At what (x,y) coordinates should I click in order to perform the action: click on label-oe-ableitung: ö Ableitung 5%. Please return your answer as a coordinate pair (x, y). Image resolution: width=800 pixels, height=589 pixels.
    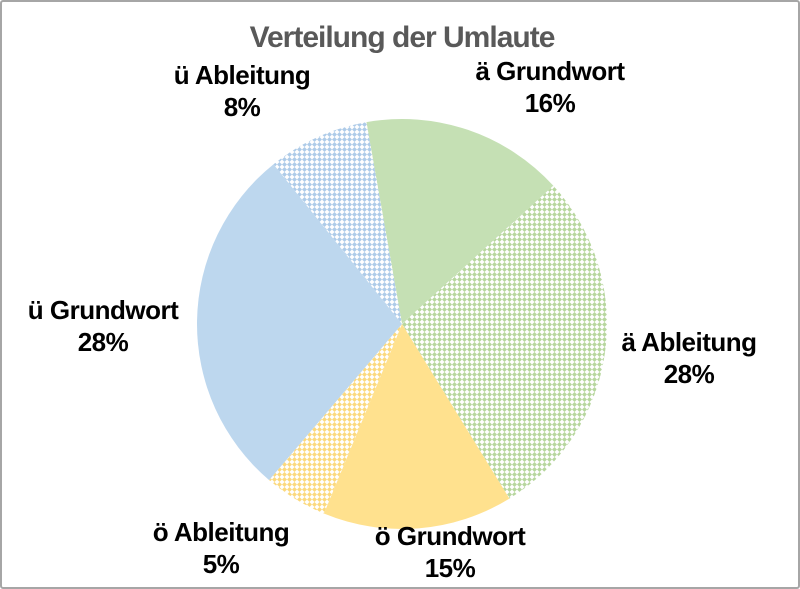
    Looking at the image, I should click on (221, 548).